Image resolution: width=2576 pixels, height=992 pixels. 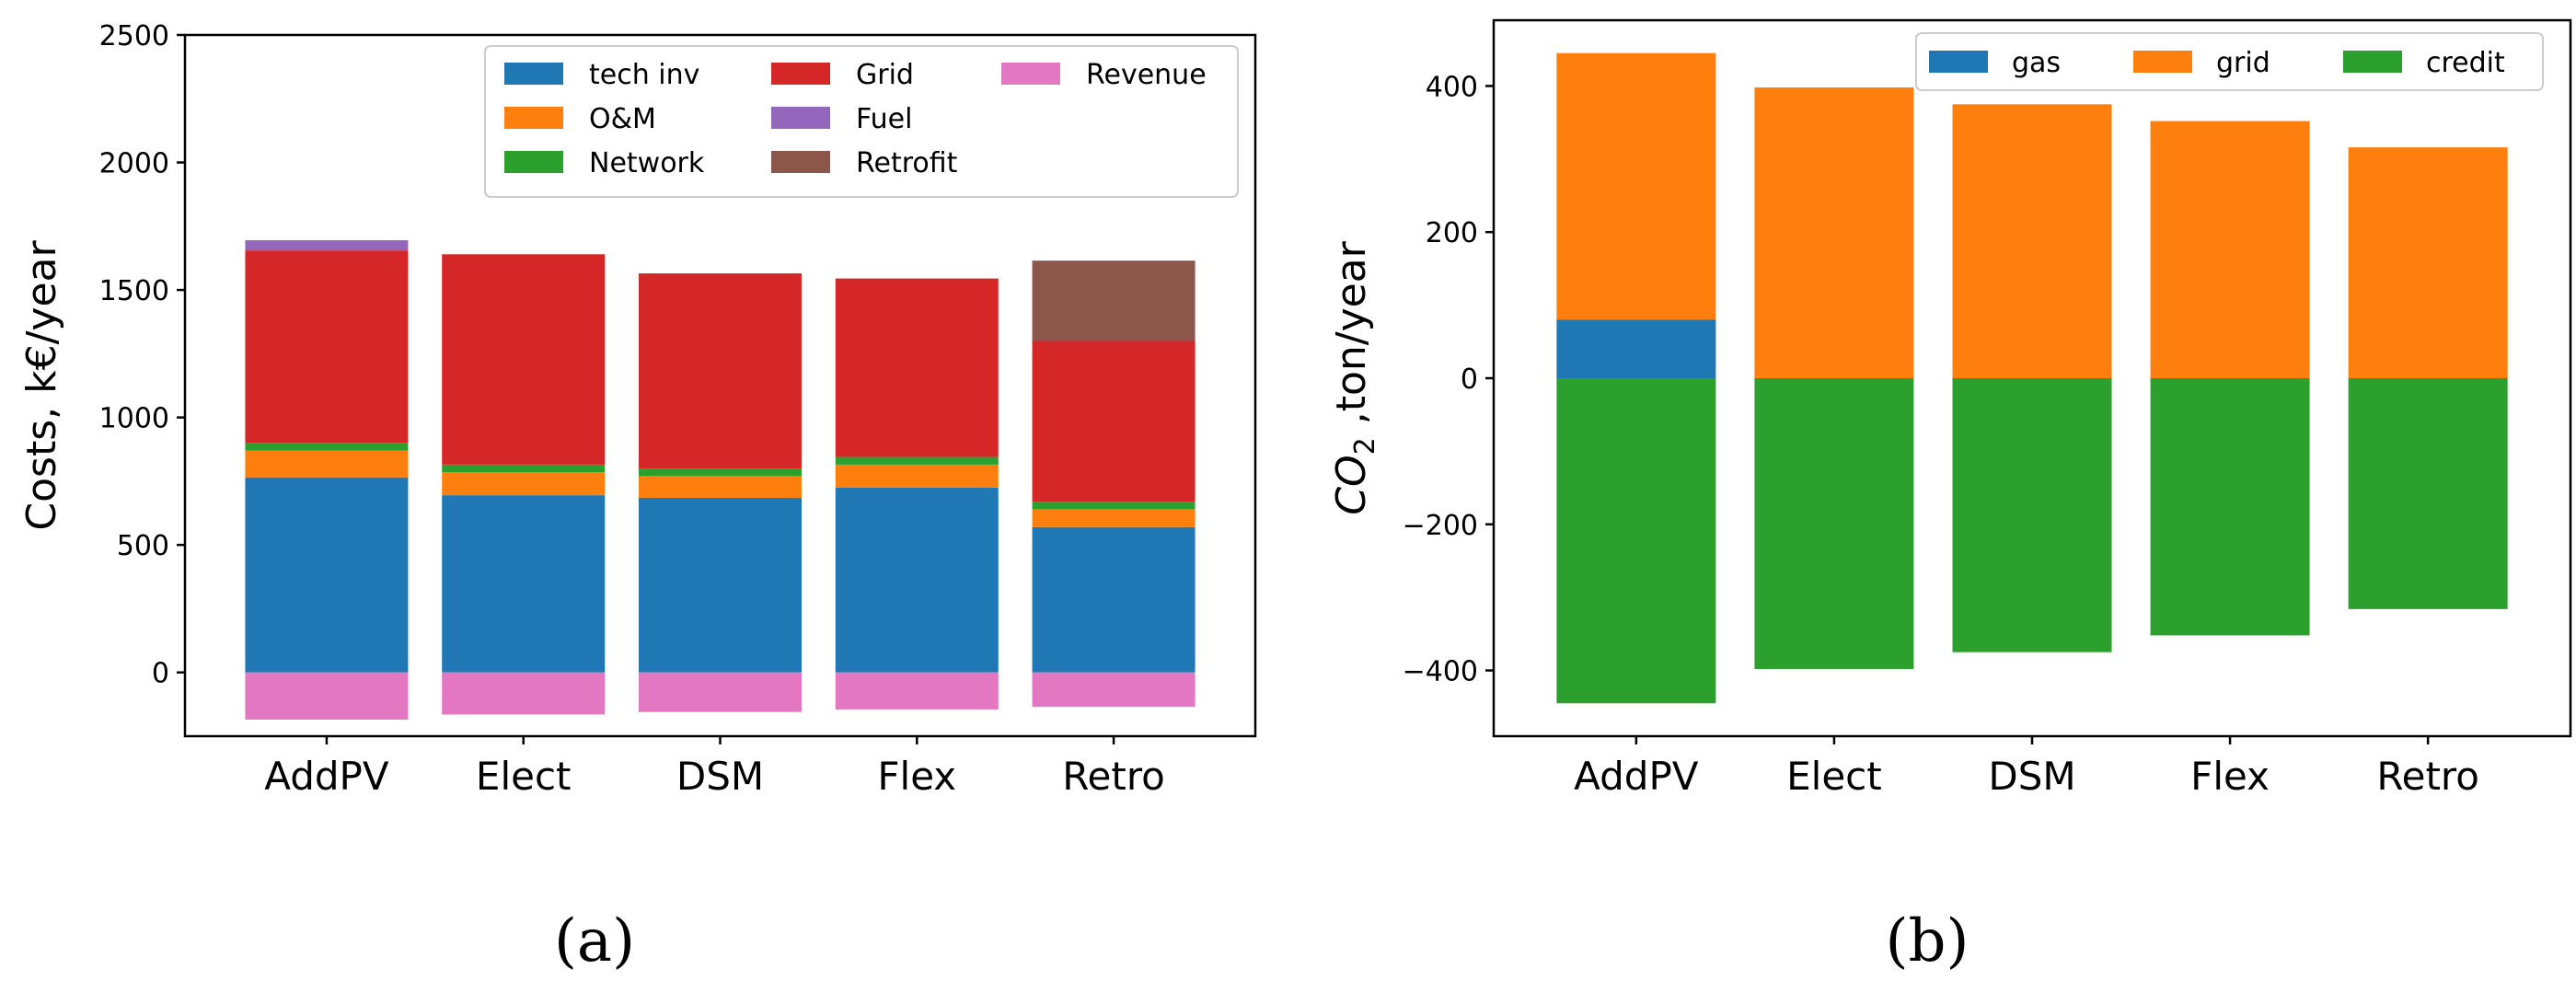 What do you see at coordinates (134, 419) in the screenshot?
I see `y-tick-label: 1000` at bounding box center [134, 419].